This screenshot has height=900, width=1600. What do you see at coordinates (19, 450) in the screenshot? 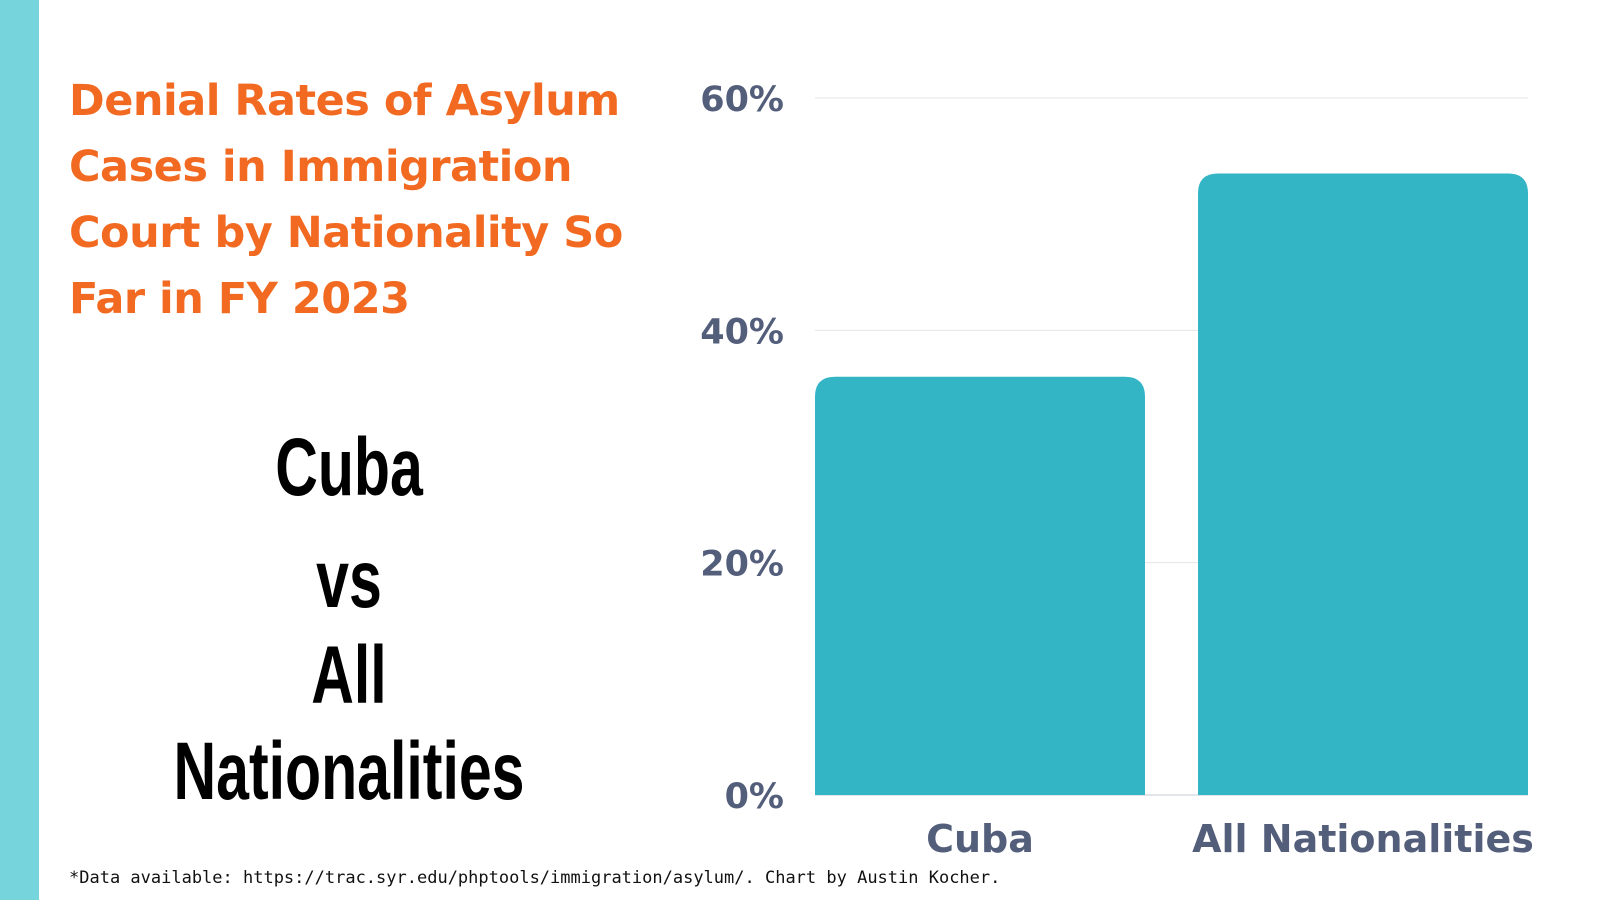
I see `left-accent-strip` at bounding box center [19, 450].